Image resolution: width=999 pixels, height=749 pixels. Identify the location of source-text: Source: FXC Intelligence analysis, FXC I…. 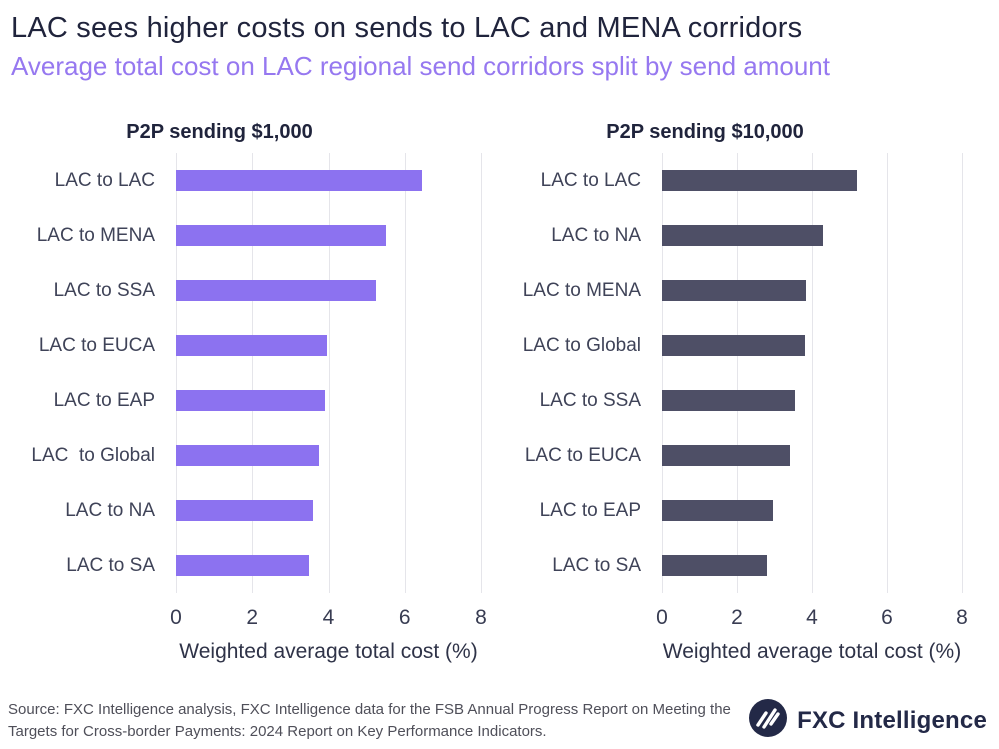
(369, 720).